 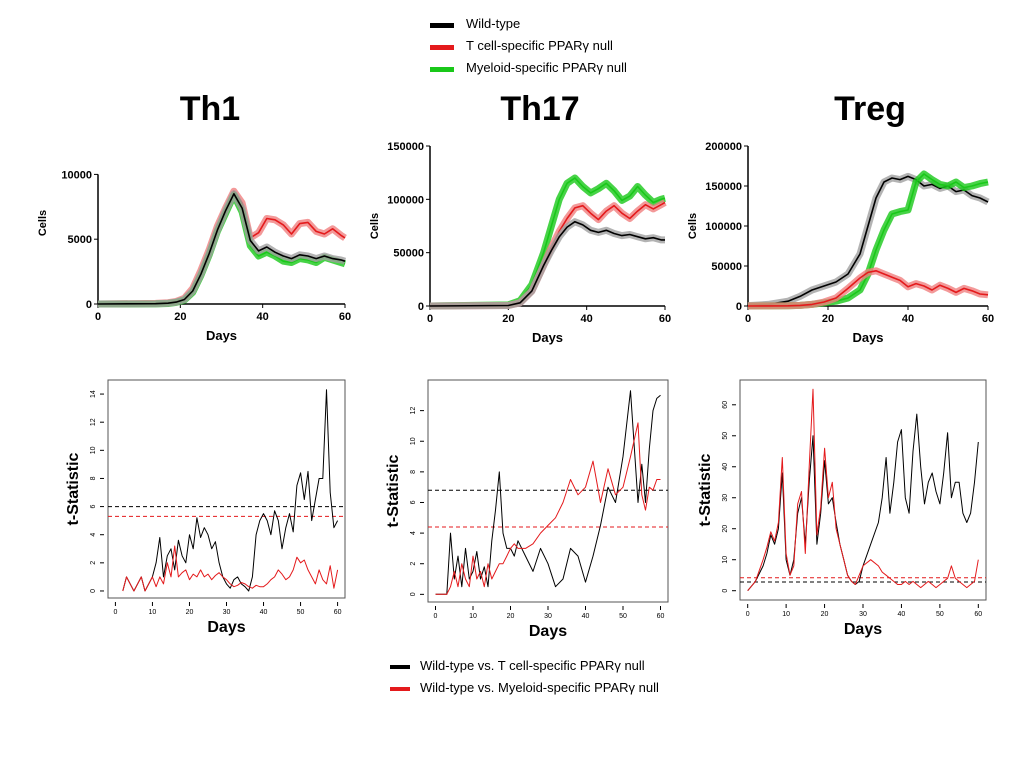 What do you see at coordinates (786, 614) in the screenshot?
I see `x-tick-label: 10` at bounding box center [786, 614].